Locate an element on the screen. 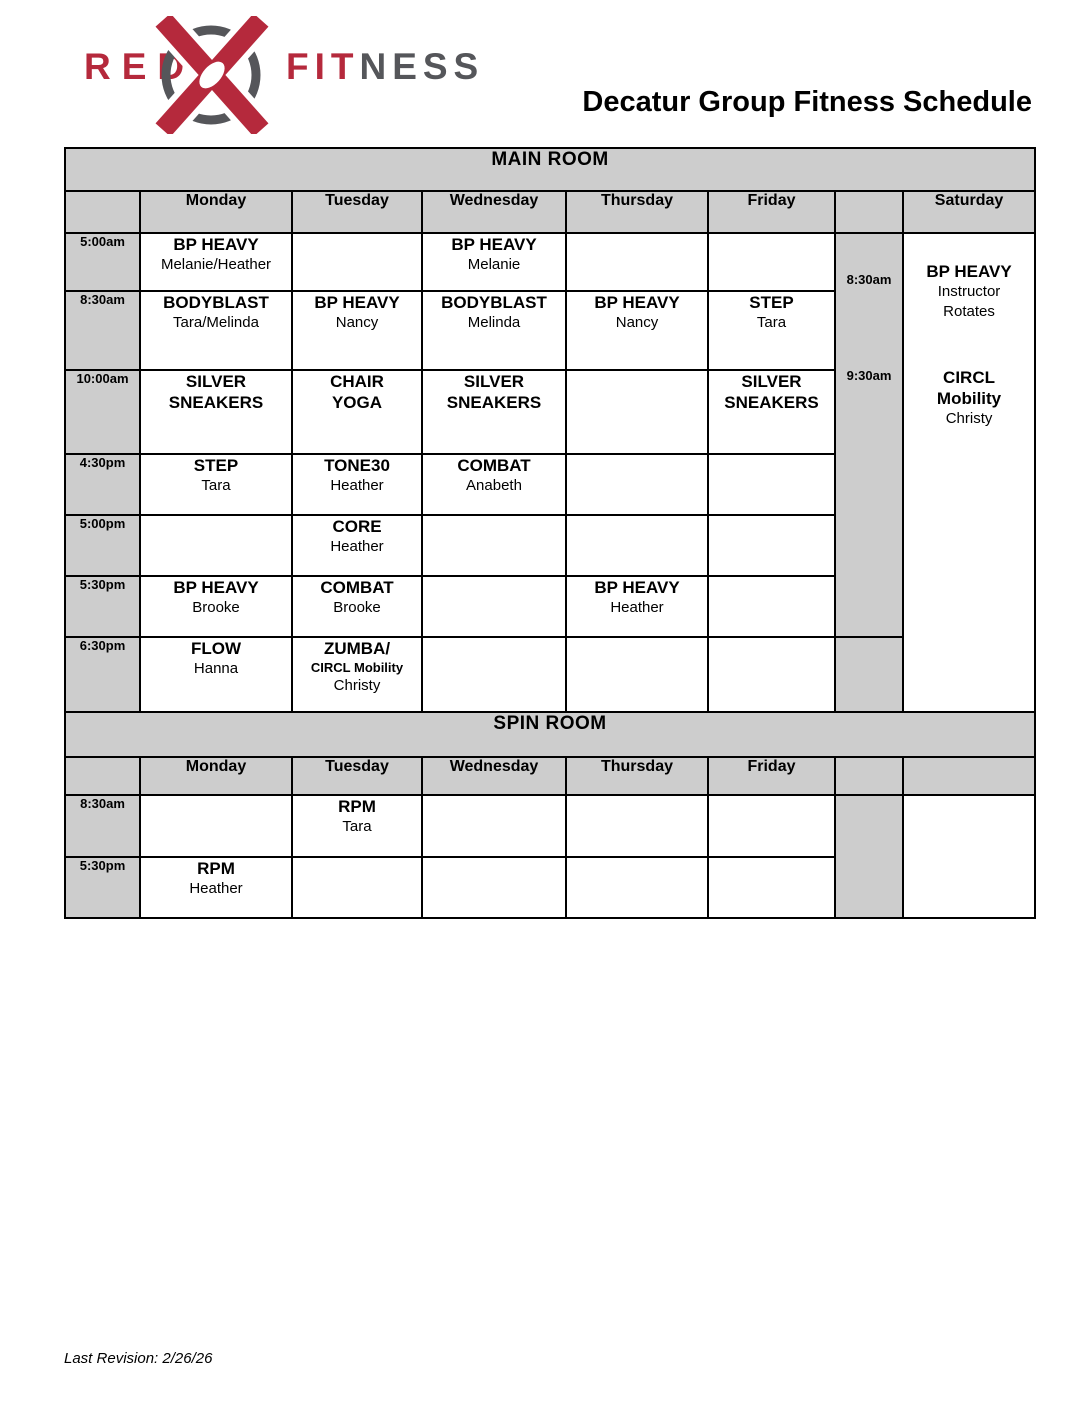  class-cell: CORE Heather is located at coordinates (357, 545).